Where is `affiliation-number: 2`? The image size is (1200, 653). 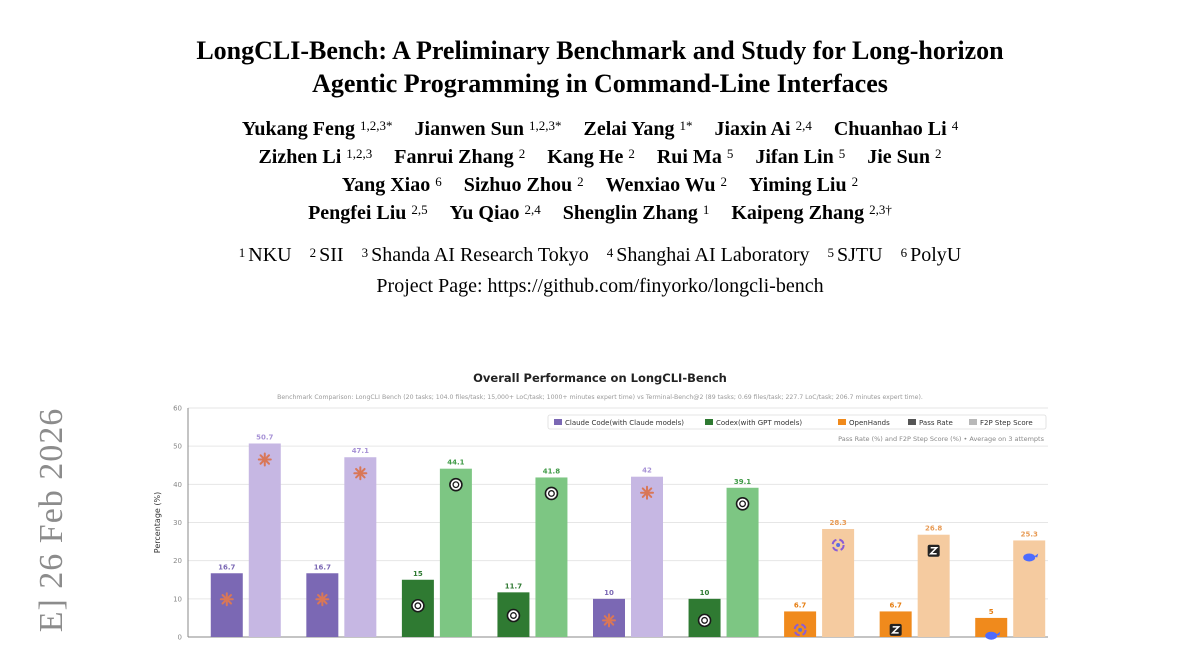 affiliation-number: 2 is located at coordinates (313, 252).